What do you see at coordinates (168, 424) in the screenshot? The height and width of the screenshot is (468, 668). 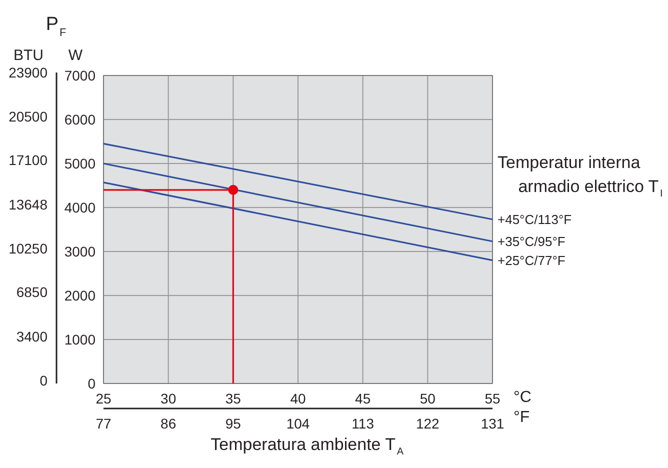 I see `x2-tick-label: 86` at bounding box center [168, 424].